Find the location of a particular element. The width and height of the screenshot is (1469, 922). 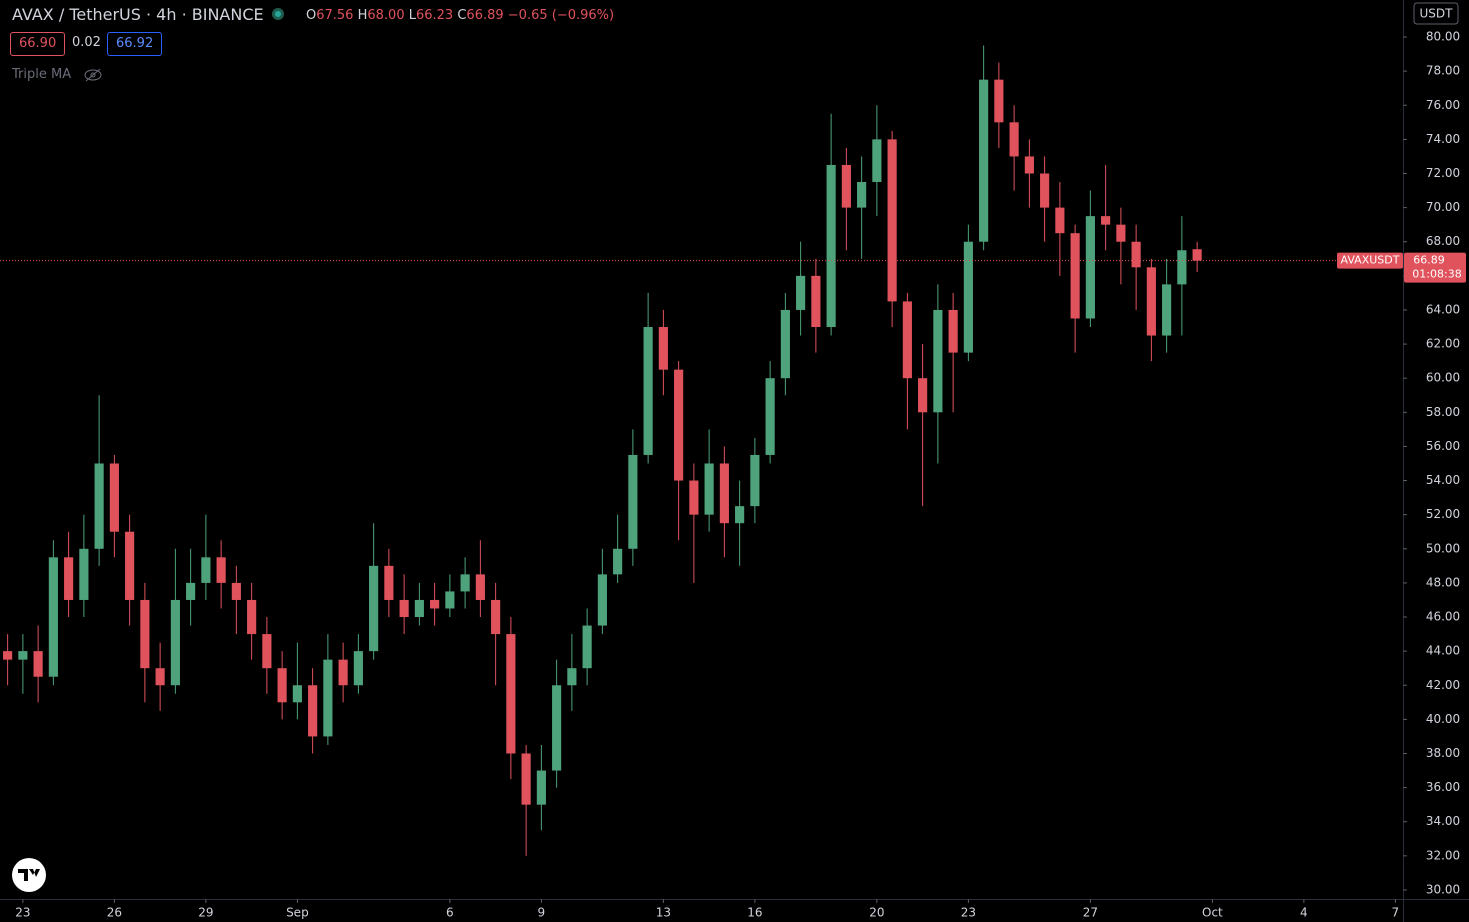

y-tick-label: 70.00 is located at coordinates (1443, 207).